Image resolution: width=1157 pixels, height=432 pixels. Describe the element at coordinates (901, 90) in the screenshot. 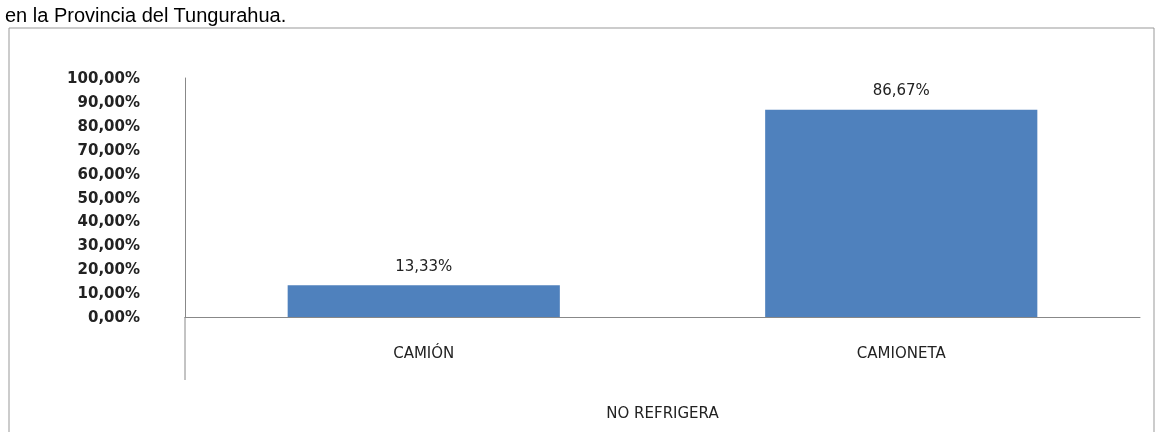

I see `data-label: 86,67%` at that location.